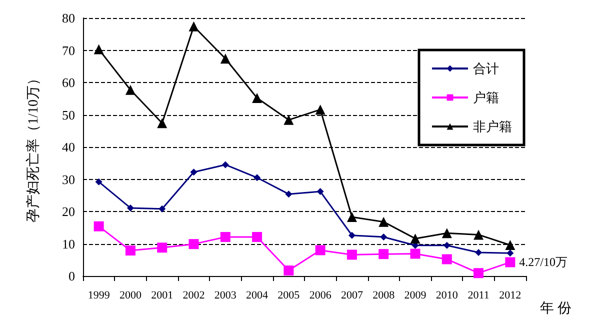 This screenshot has width=614, height=334. Describe the element at coordinates (320, 296) in the screenshot. I see `x-tick-label: 2006` at that location.